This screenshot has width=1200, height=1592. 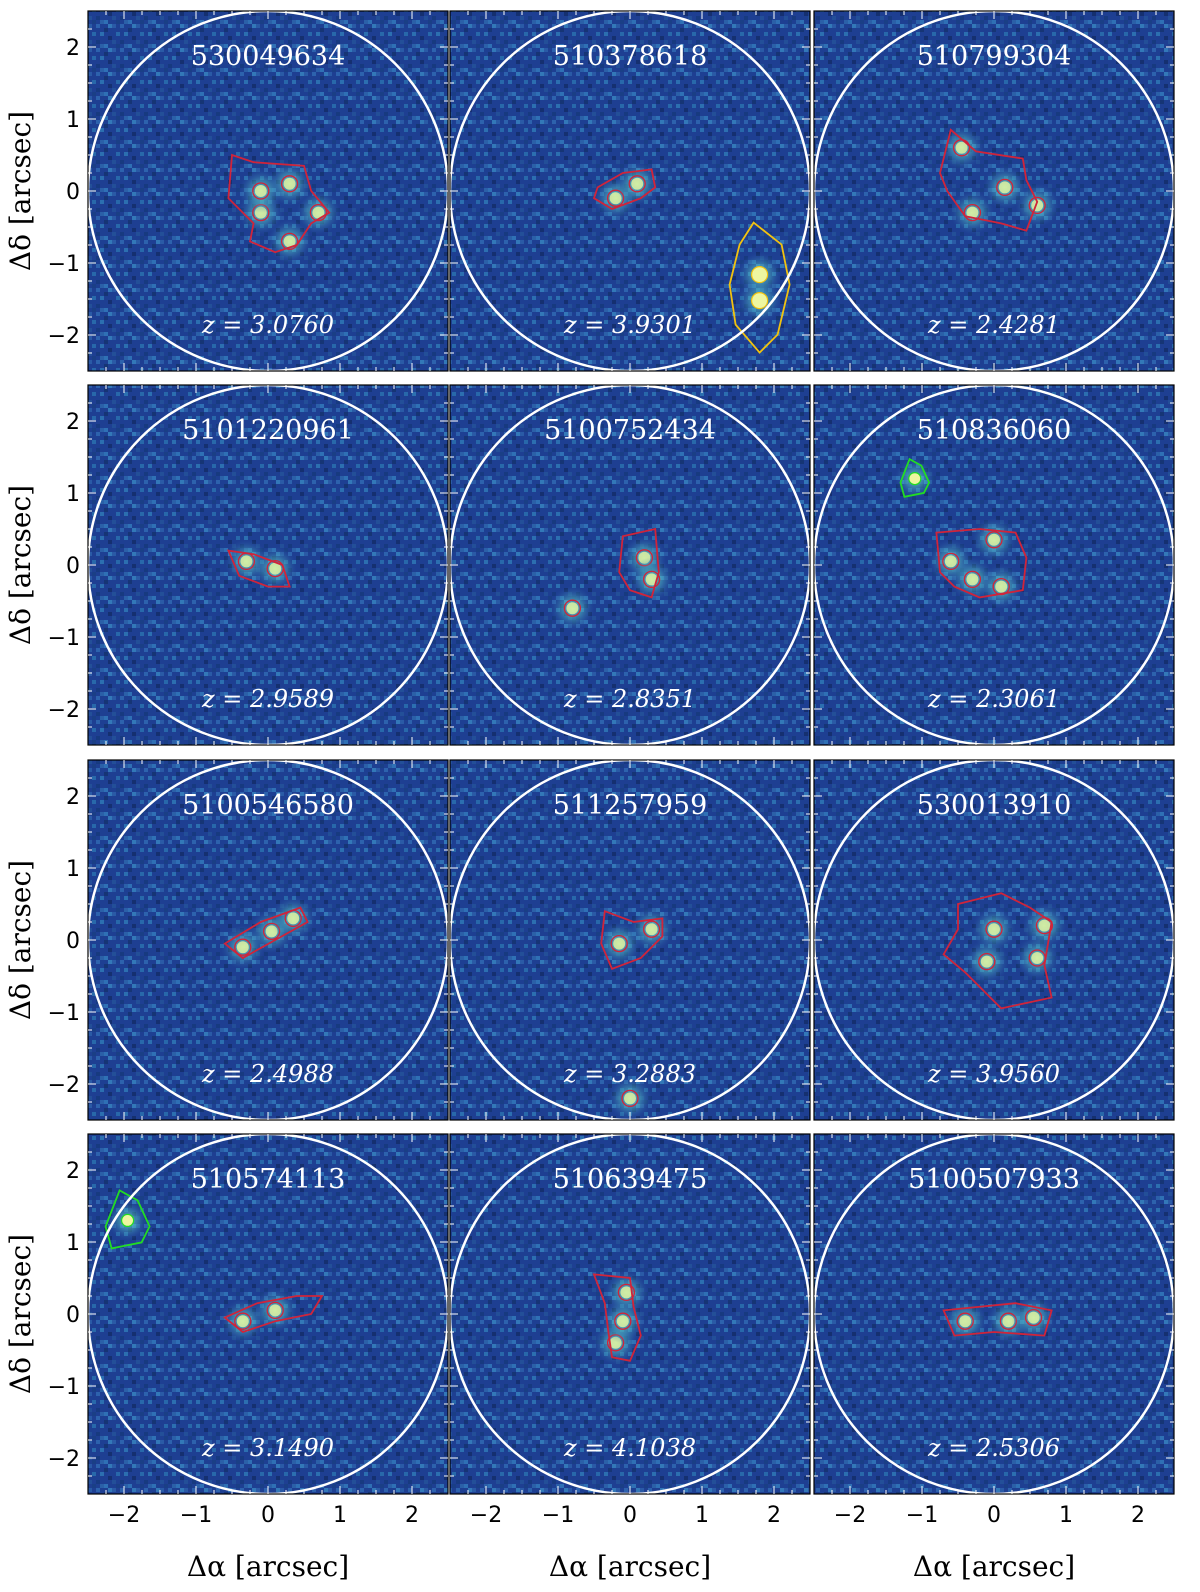 What do you see at coordinates (993, 699) in the screenshot?
I see `redshift-label: z = 2.3061` at bounding box center [993, 699].